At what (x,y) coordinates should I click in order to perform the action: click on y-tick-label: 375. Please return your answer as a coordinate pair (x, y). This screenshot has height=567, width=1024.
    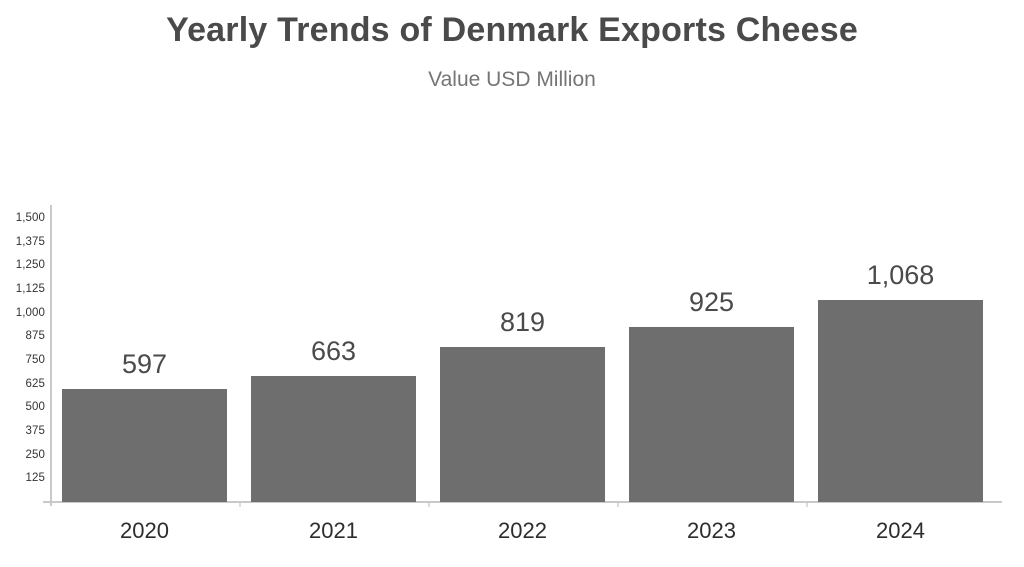
    Looking at the image, I should click on (35, 431).